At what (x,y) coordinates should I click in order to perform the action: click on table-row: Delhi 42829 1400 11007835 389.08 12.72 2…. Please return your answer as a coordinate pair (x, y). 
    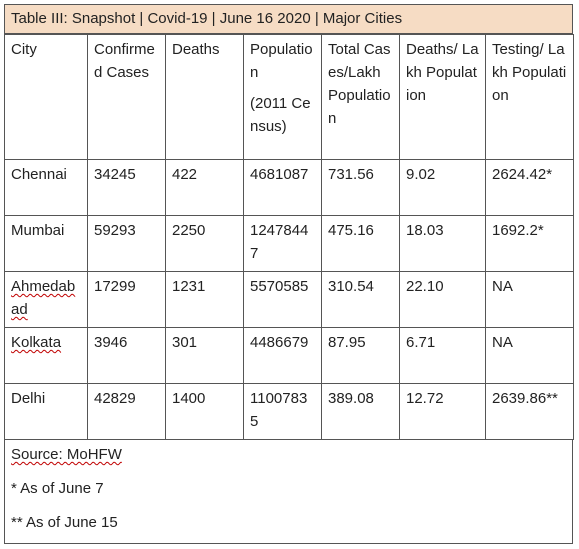
    Looking at the image, I should click on (289, 411).